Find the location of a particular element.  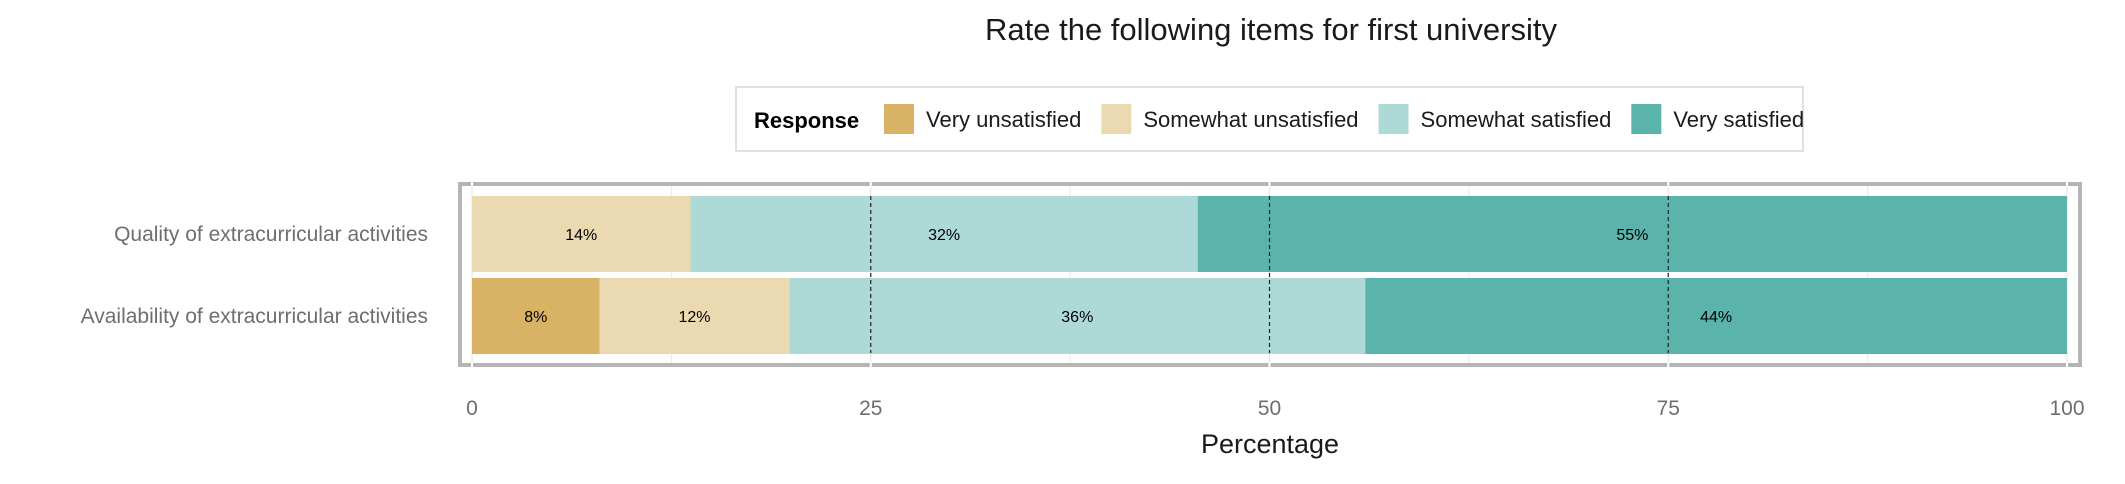

x-axis-ticks: 0 25 50 75 100 is located at coordinates (1275, 408).